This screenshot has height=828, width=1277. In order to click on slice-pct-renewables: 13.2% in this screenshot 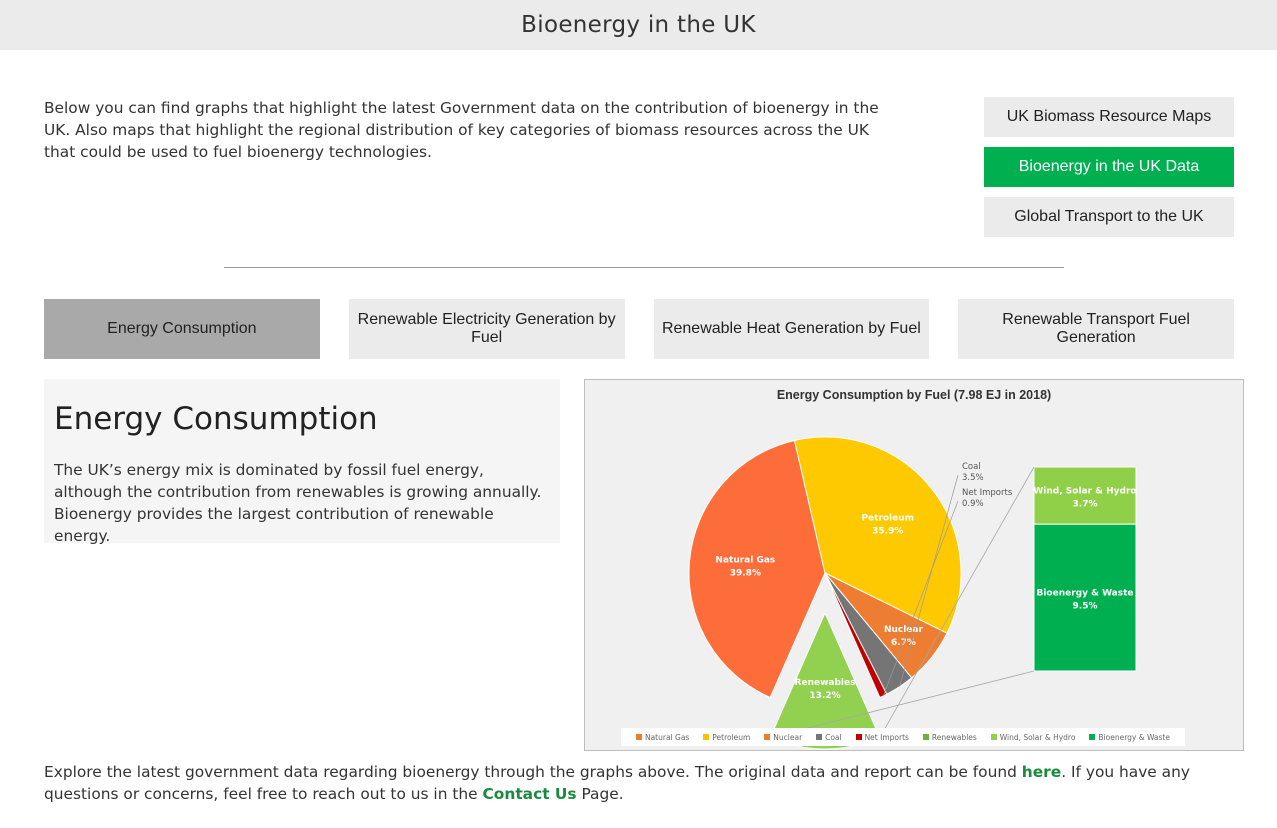, I will do `click(824, 696)`.